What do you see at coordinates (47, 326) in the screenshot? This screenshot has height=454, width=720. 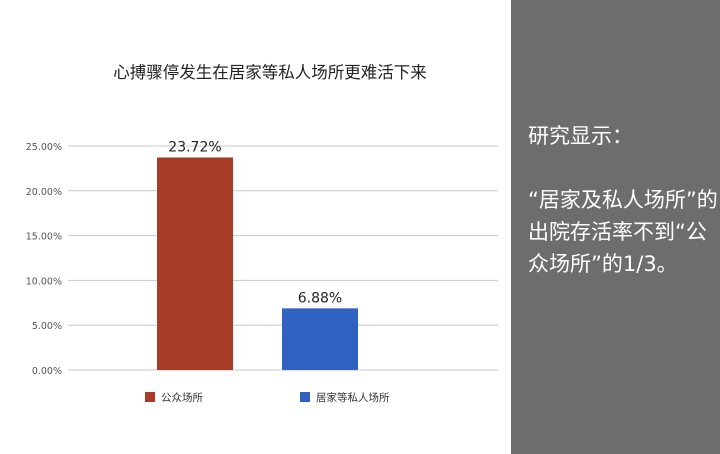 I see `y-tick-label: 5.00%` at bounding box center [47, 326].